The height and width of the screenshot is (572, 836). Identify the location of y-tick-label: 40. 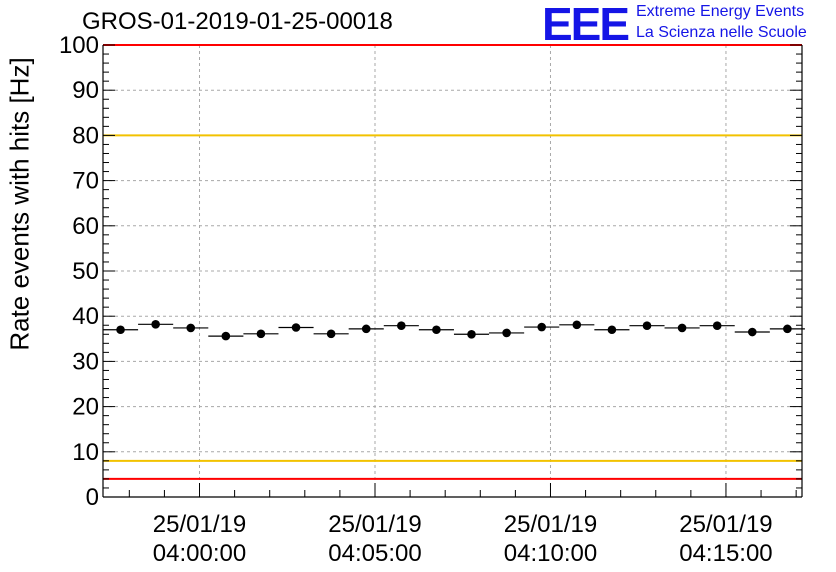
(85, 316).